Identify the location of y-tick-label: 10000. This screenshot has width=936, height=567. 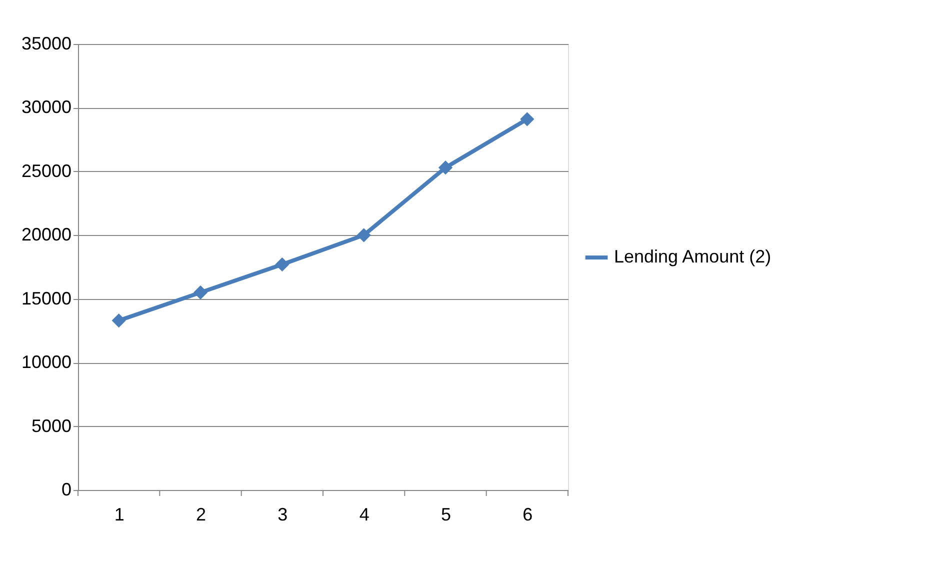
(46, 362).